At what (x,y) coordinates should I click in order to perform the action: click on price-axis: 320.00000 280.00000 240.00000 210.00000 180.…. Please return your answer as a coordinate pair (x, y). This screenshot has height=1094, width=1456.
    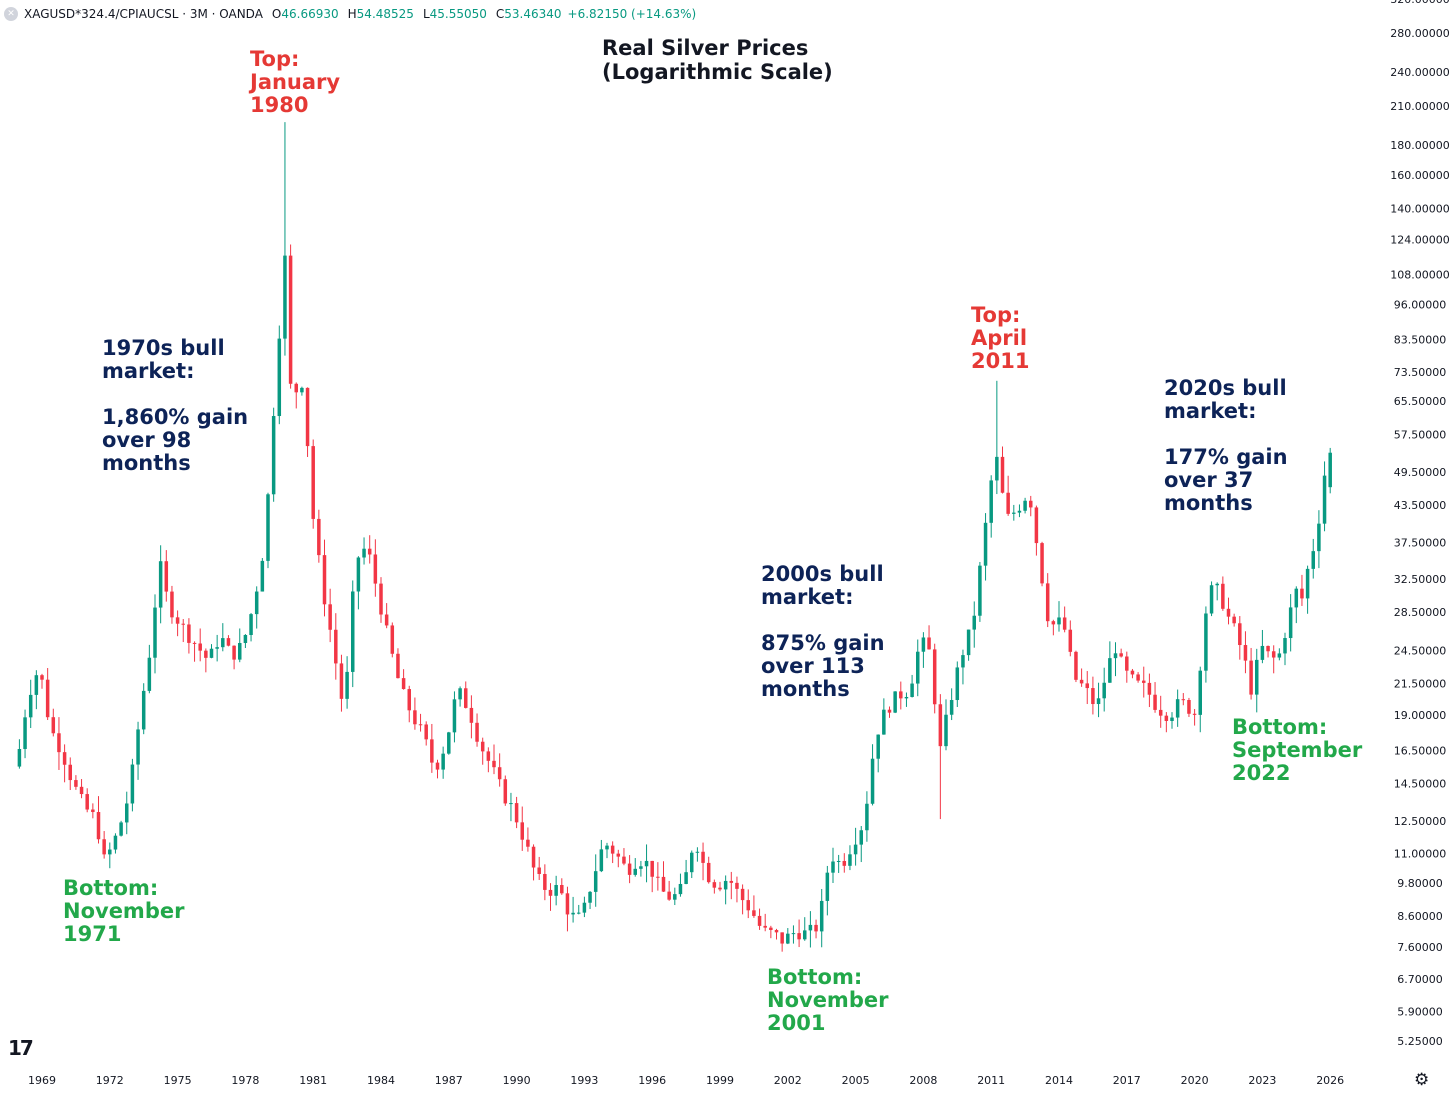
    Looking at the image, I should click on (1420, 524).